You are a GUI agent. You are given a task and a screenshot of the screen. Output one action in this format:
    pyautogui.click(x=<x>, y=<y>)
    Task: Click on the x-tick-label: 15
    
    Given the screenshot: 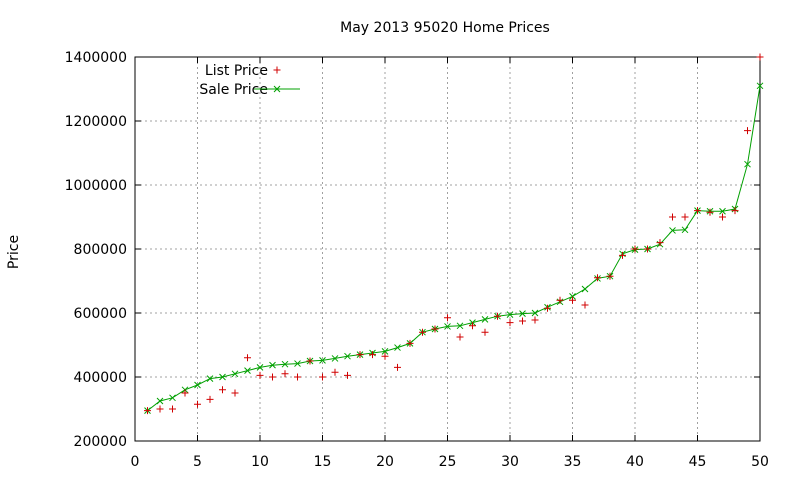 What is the action you would take?
    pyautogui.click(x=323, y=462)
    